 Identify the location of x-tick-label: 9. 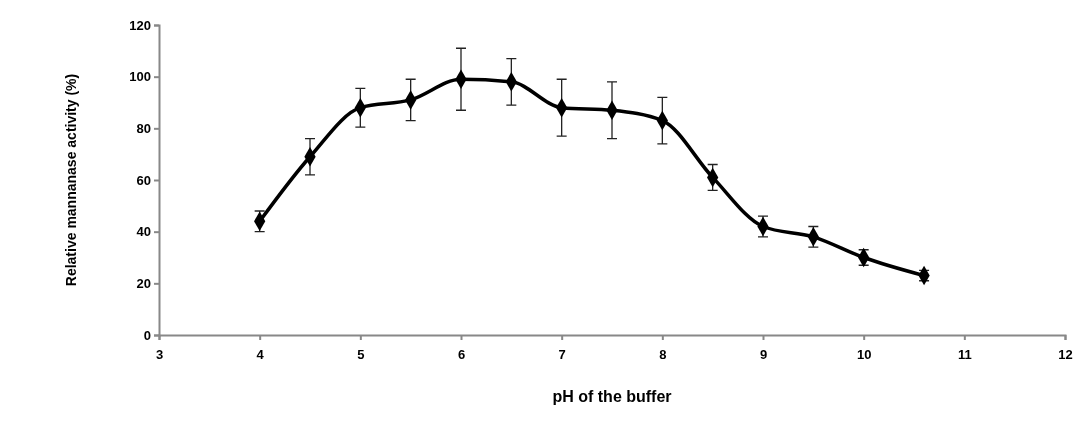
(763, 354).